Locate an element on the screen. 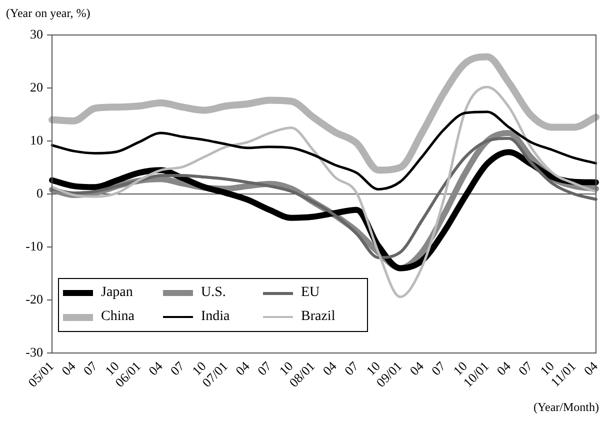 This screenshot has width=613, height=425. y-axis-title: (Year on year, %) is located at coordinates (48, 13).